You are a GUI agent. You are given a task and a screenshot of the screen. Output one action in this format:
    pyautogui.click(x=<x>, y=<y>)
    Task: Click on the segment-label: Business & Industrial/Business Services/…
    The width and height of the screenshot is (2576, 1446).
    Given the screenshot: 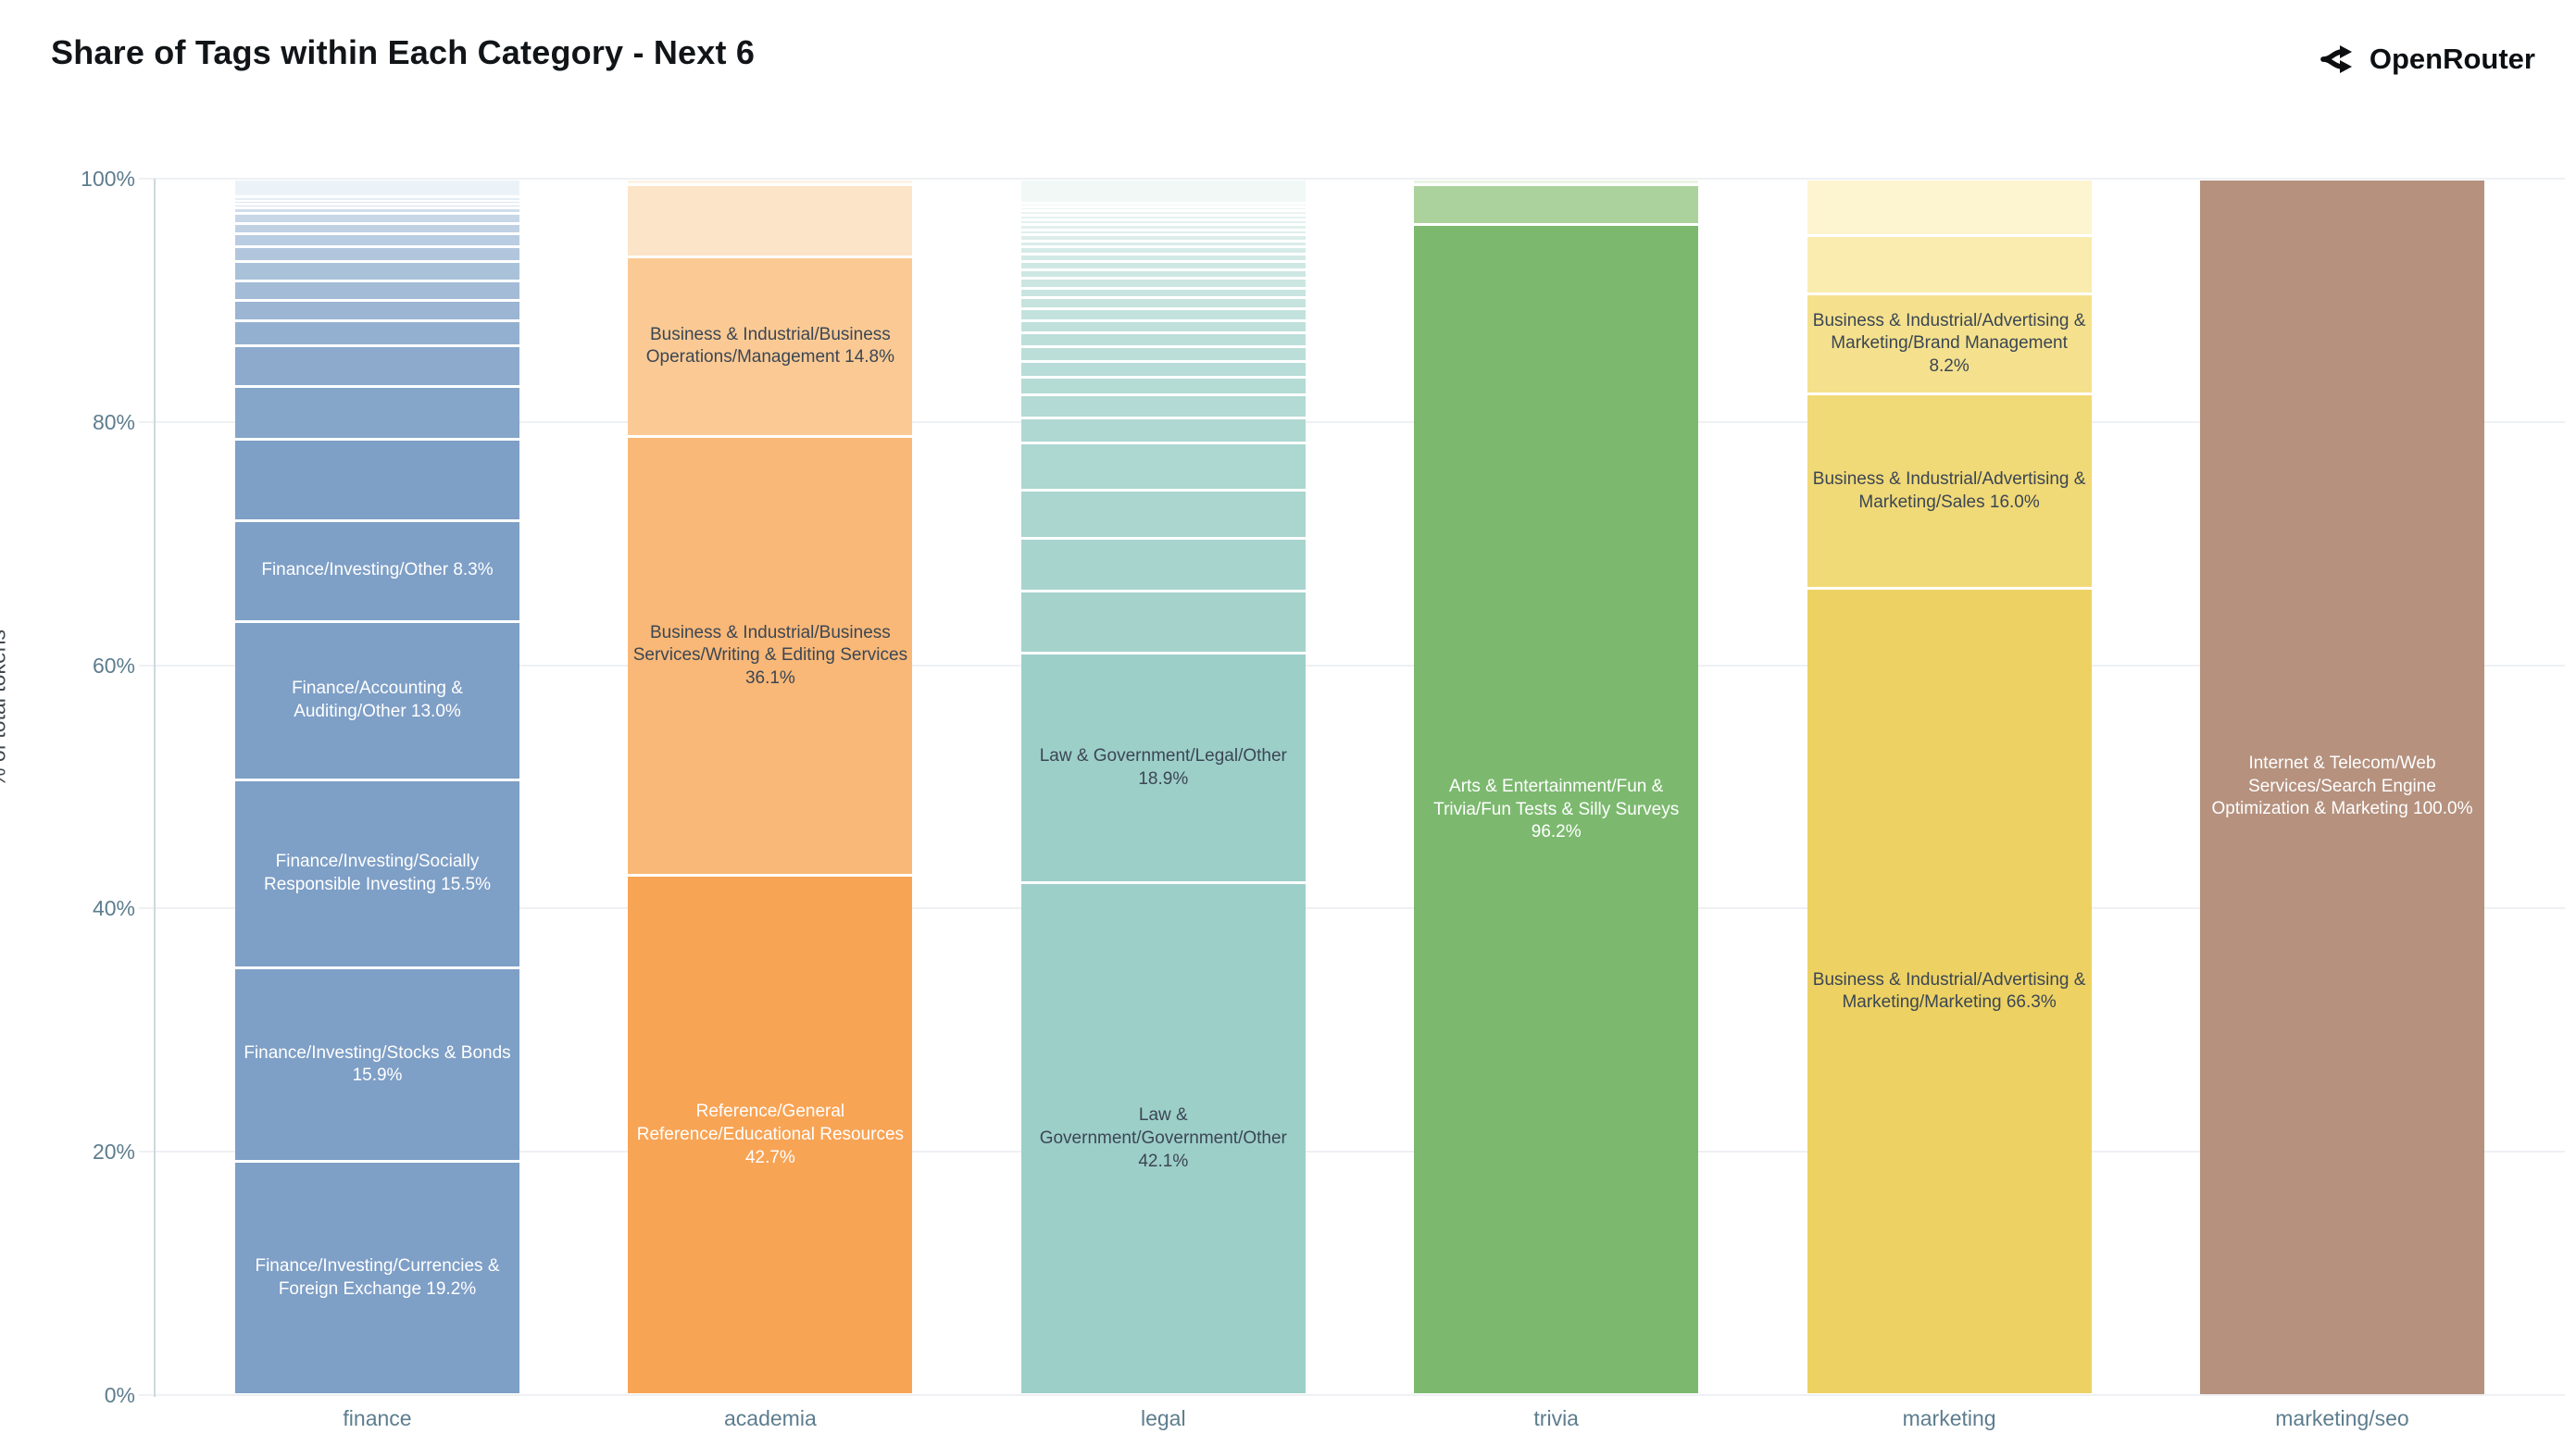 What is the action you would take?
    pyautogui.click(x=770, y=655)
    